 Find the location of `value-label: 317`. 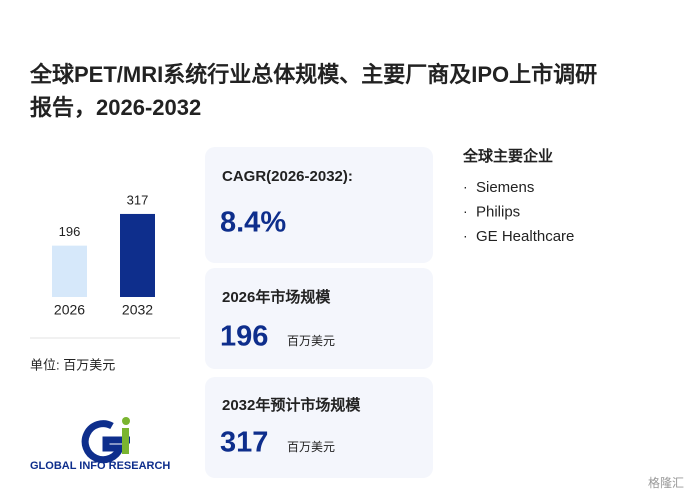

value-label: 317 is located at coordinates (138, 199).